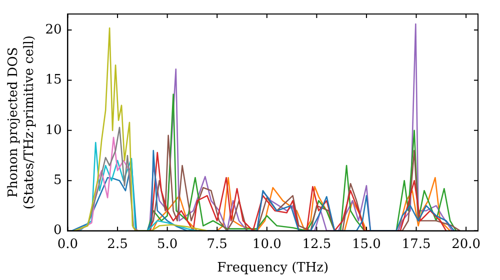 The image size is (500, 280). Describe the element at coordinates (217, 244) in the screenshot. I see `x-tick-label: 7.5` at that location.